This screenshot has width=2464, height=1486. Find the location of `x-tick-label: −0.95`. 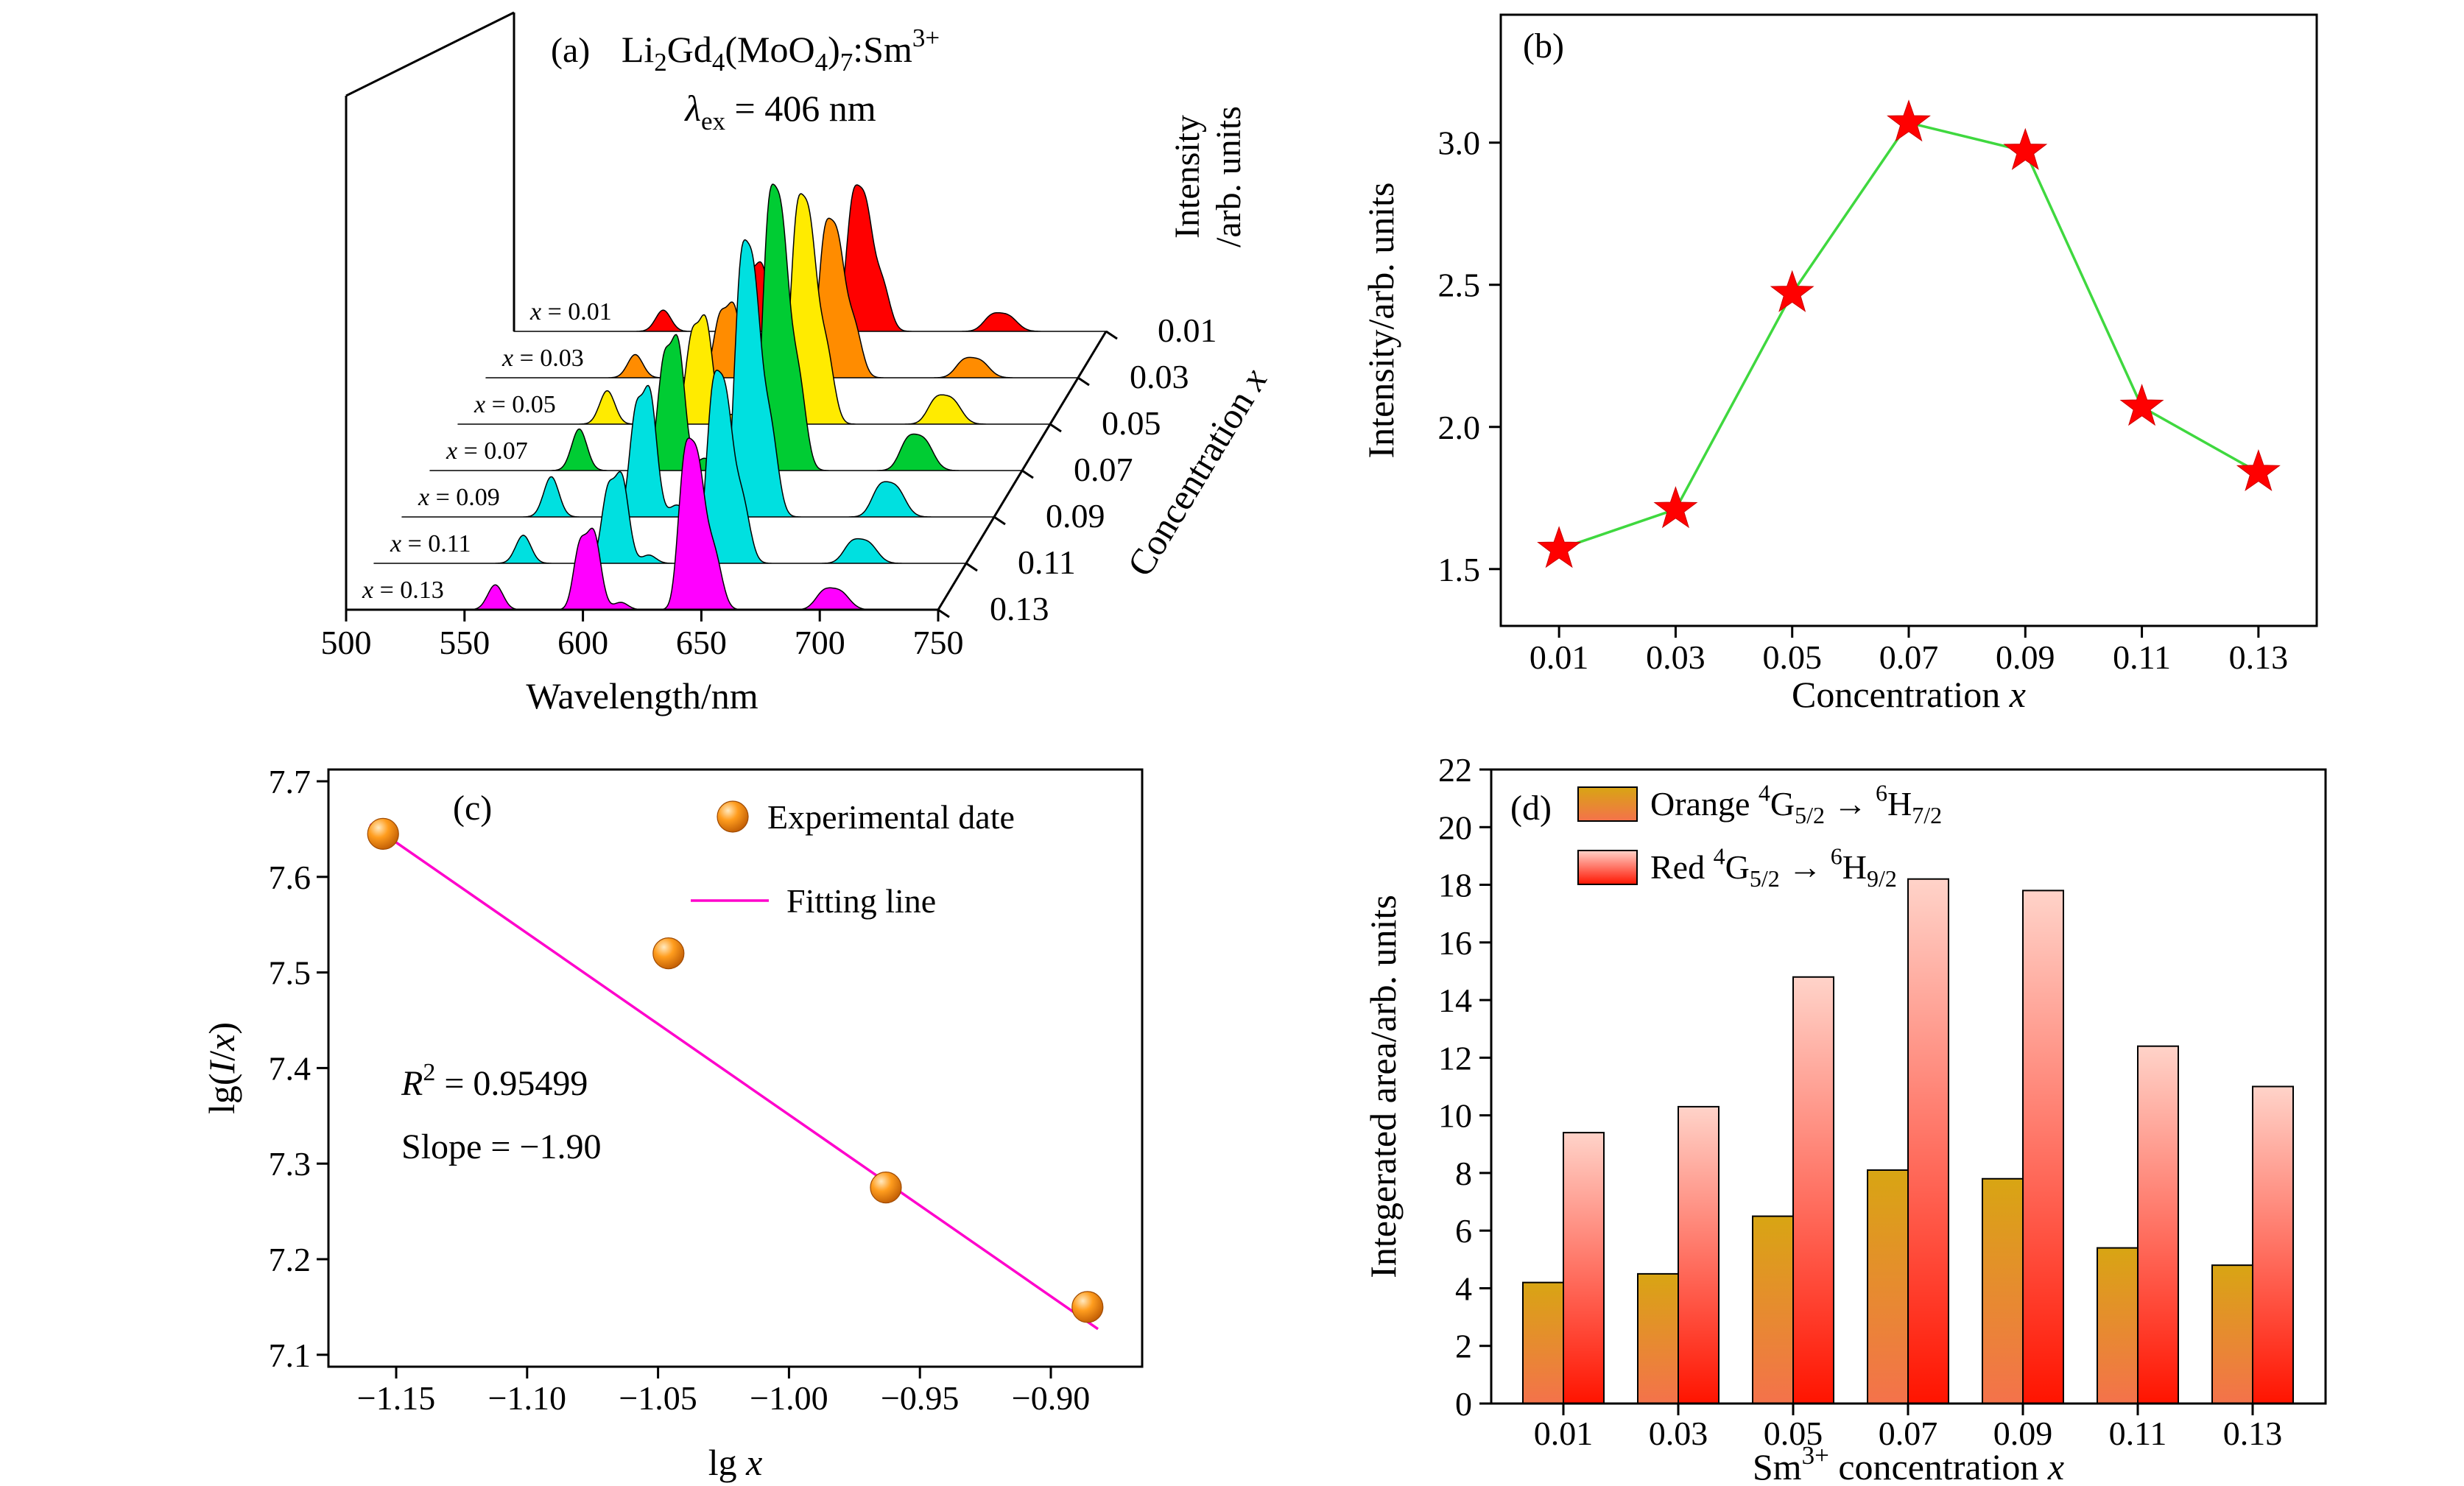

x-tick-label: −0.95 is located at coordinates (920, 1398).